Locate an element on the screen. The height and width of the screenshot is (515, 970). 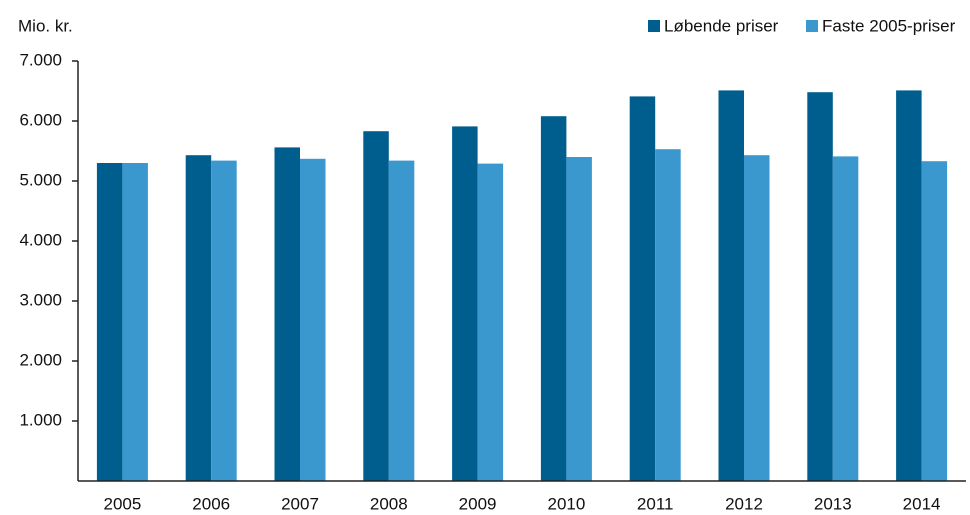
legend-label: Faste 2005-priser is located at coordinates (889, 25).